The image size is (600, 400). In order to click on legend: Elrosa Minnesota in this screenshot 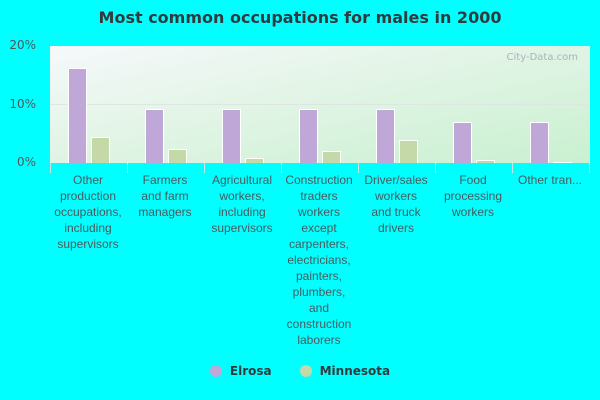, I will do `click(300, 371)`.